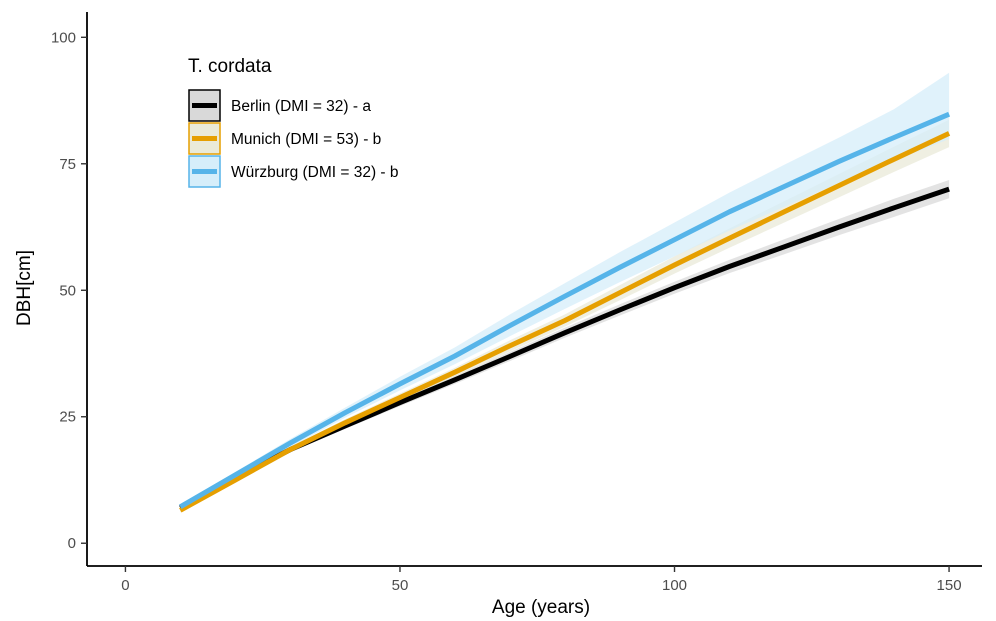 The height and width of the screenshot is (621, 996). Describe the element at coordinates (24, 288) in the screenshot. I see `y-axis-title: DBH[cm]` at that location.